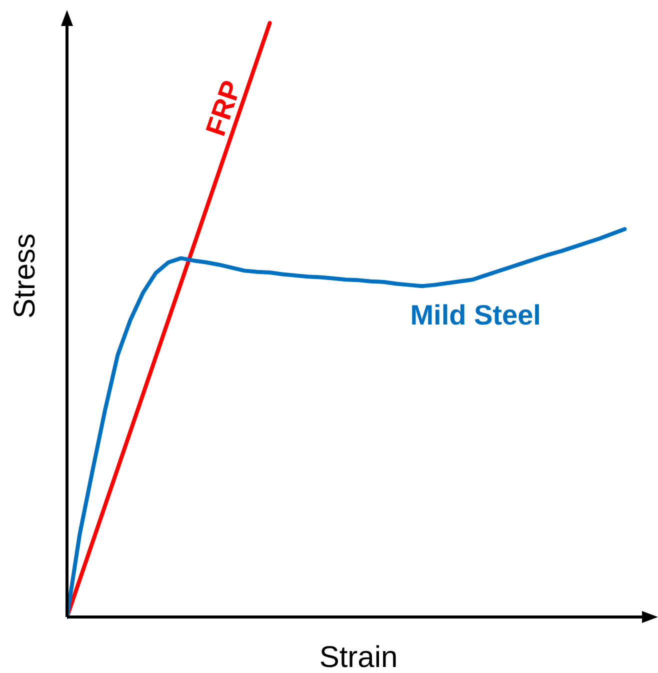 The height and width of the screenshot is (673, 658). Describe the element at coordinates (358, 657) in the screenshot. I see `x-axis-title: Strain` at that location.